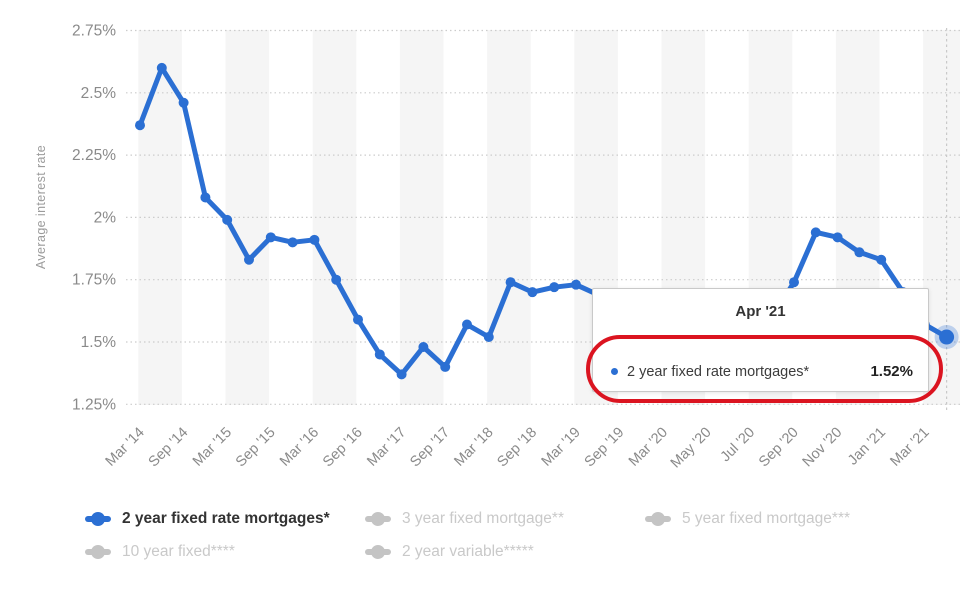 The height and width of the screenshot is (597, 977). What do you see at coordinates (105, 217) in the screenshot?
I see `y-tick-label: 2%` at bounding box center [105, 217].